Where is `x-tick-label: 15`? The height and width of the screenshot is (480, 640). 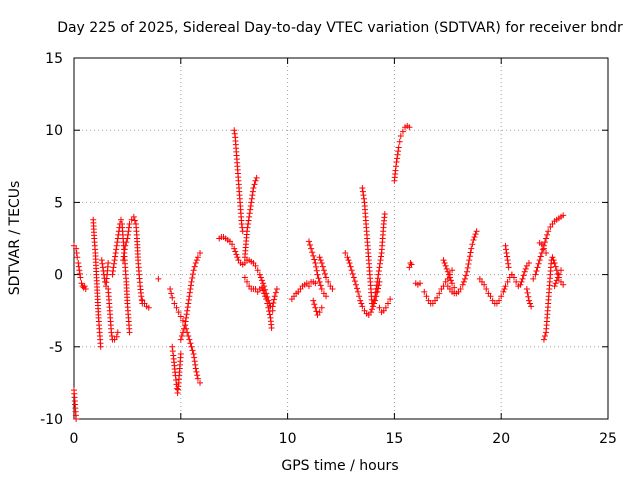
x-tick-label: 15 is located at coordinates (394, 439).